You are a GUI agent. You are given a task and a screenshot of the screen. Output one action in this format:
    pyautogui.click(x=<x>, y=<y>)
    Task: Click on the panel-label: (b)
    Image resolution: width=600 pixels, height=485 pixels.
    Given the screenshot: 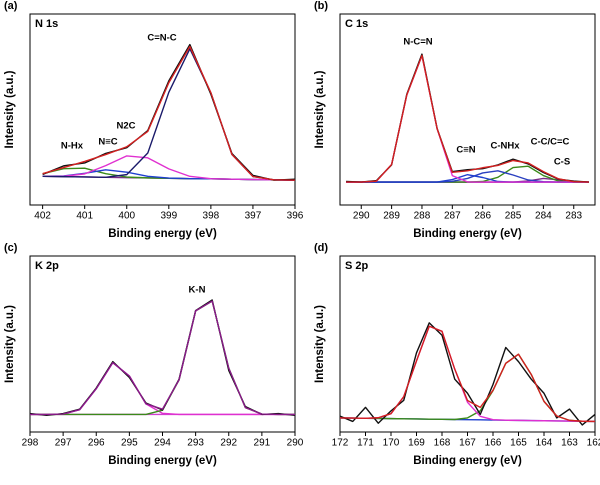 What is the action you would take?
    pyautogui.click(x=321, y=6)
    